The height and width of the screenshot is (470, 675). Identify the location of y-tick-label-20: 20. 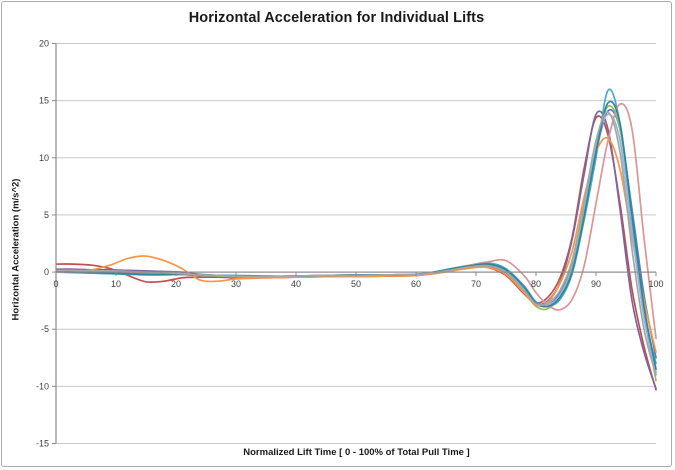
(44, 44).